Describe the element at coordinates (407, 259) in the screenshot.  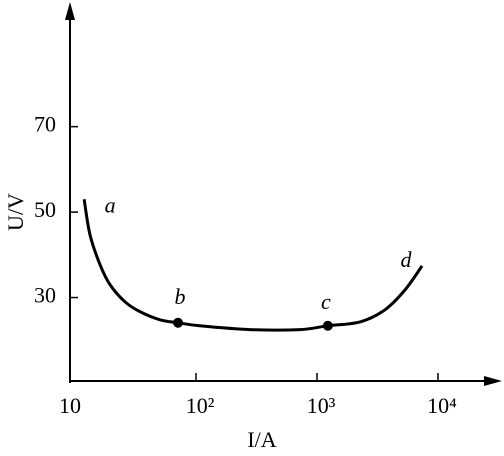
I see `point-label: d` at that location.